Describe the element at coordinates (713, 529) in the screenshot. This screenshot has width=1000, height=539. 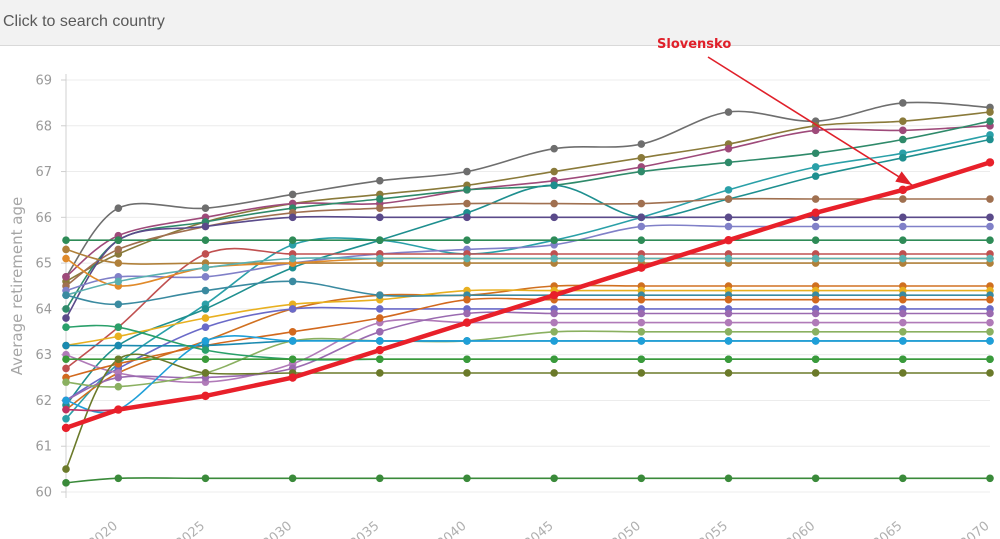
I see `x-tick-label: 2055` at that location.